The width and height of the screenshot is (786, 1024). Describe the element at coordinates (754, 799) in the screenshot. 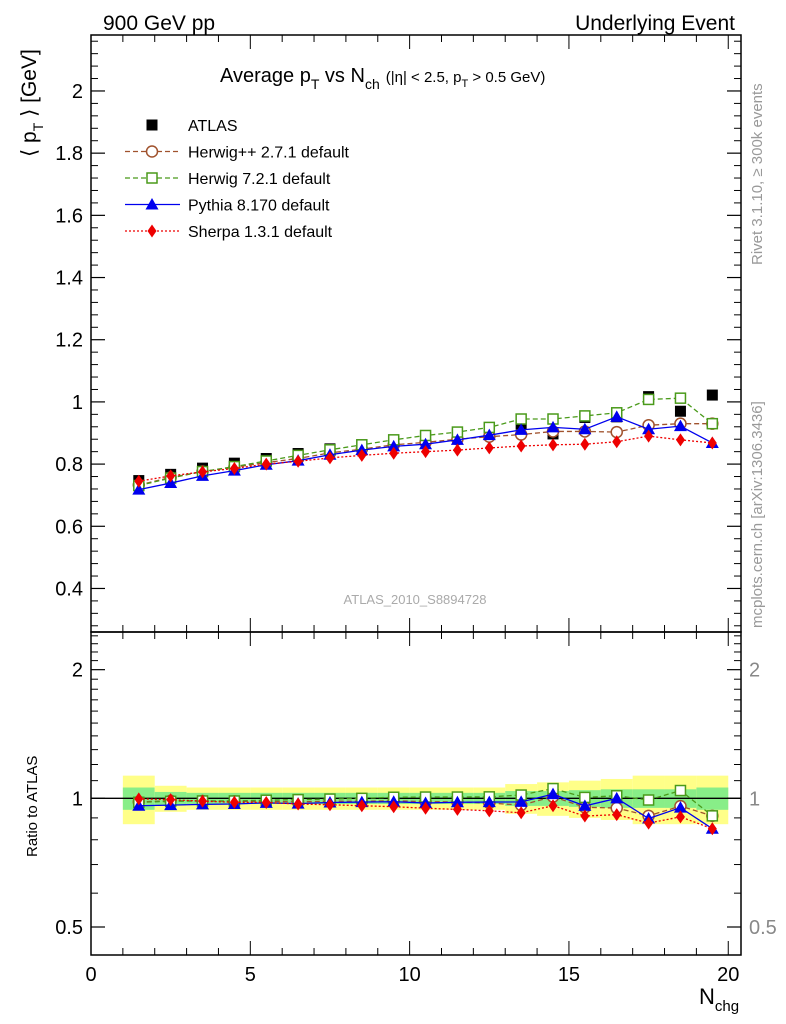

I see `ratio-y-tick-label-right: 1` at that location.